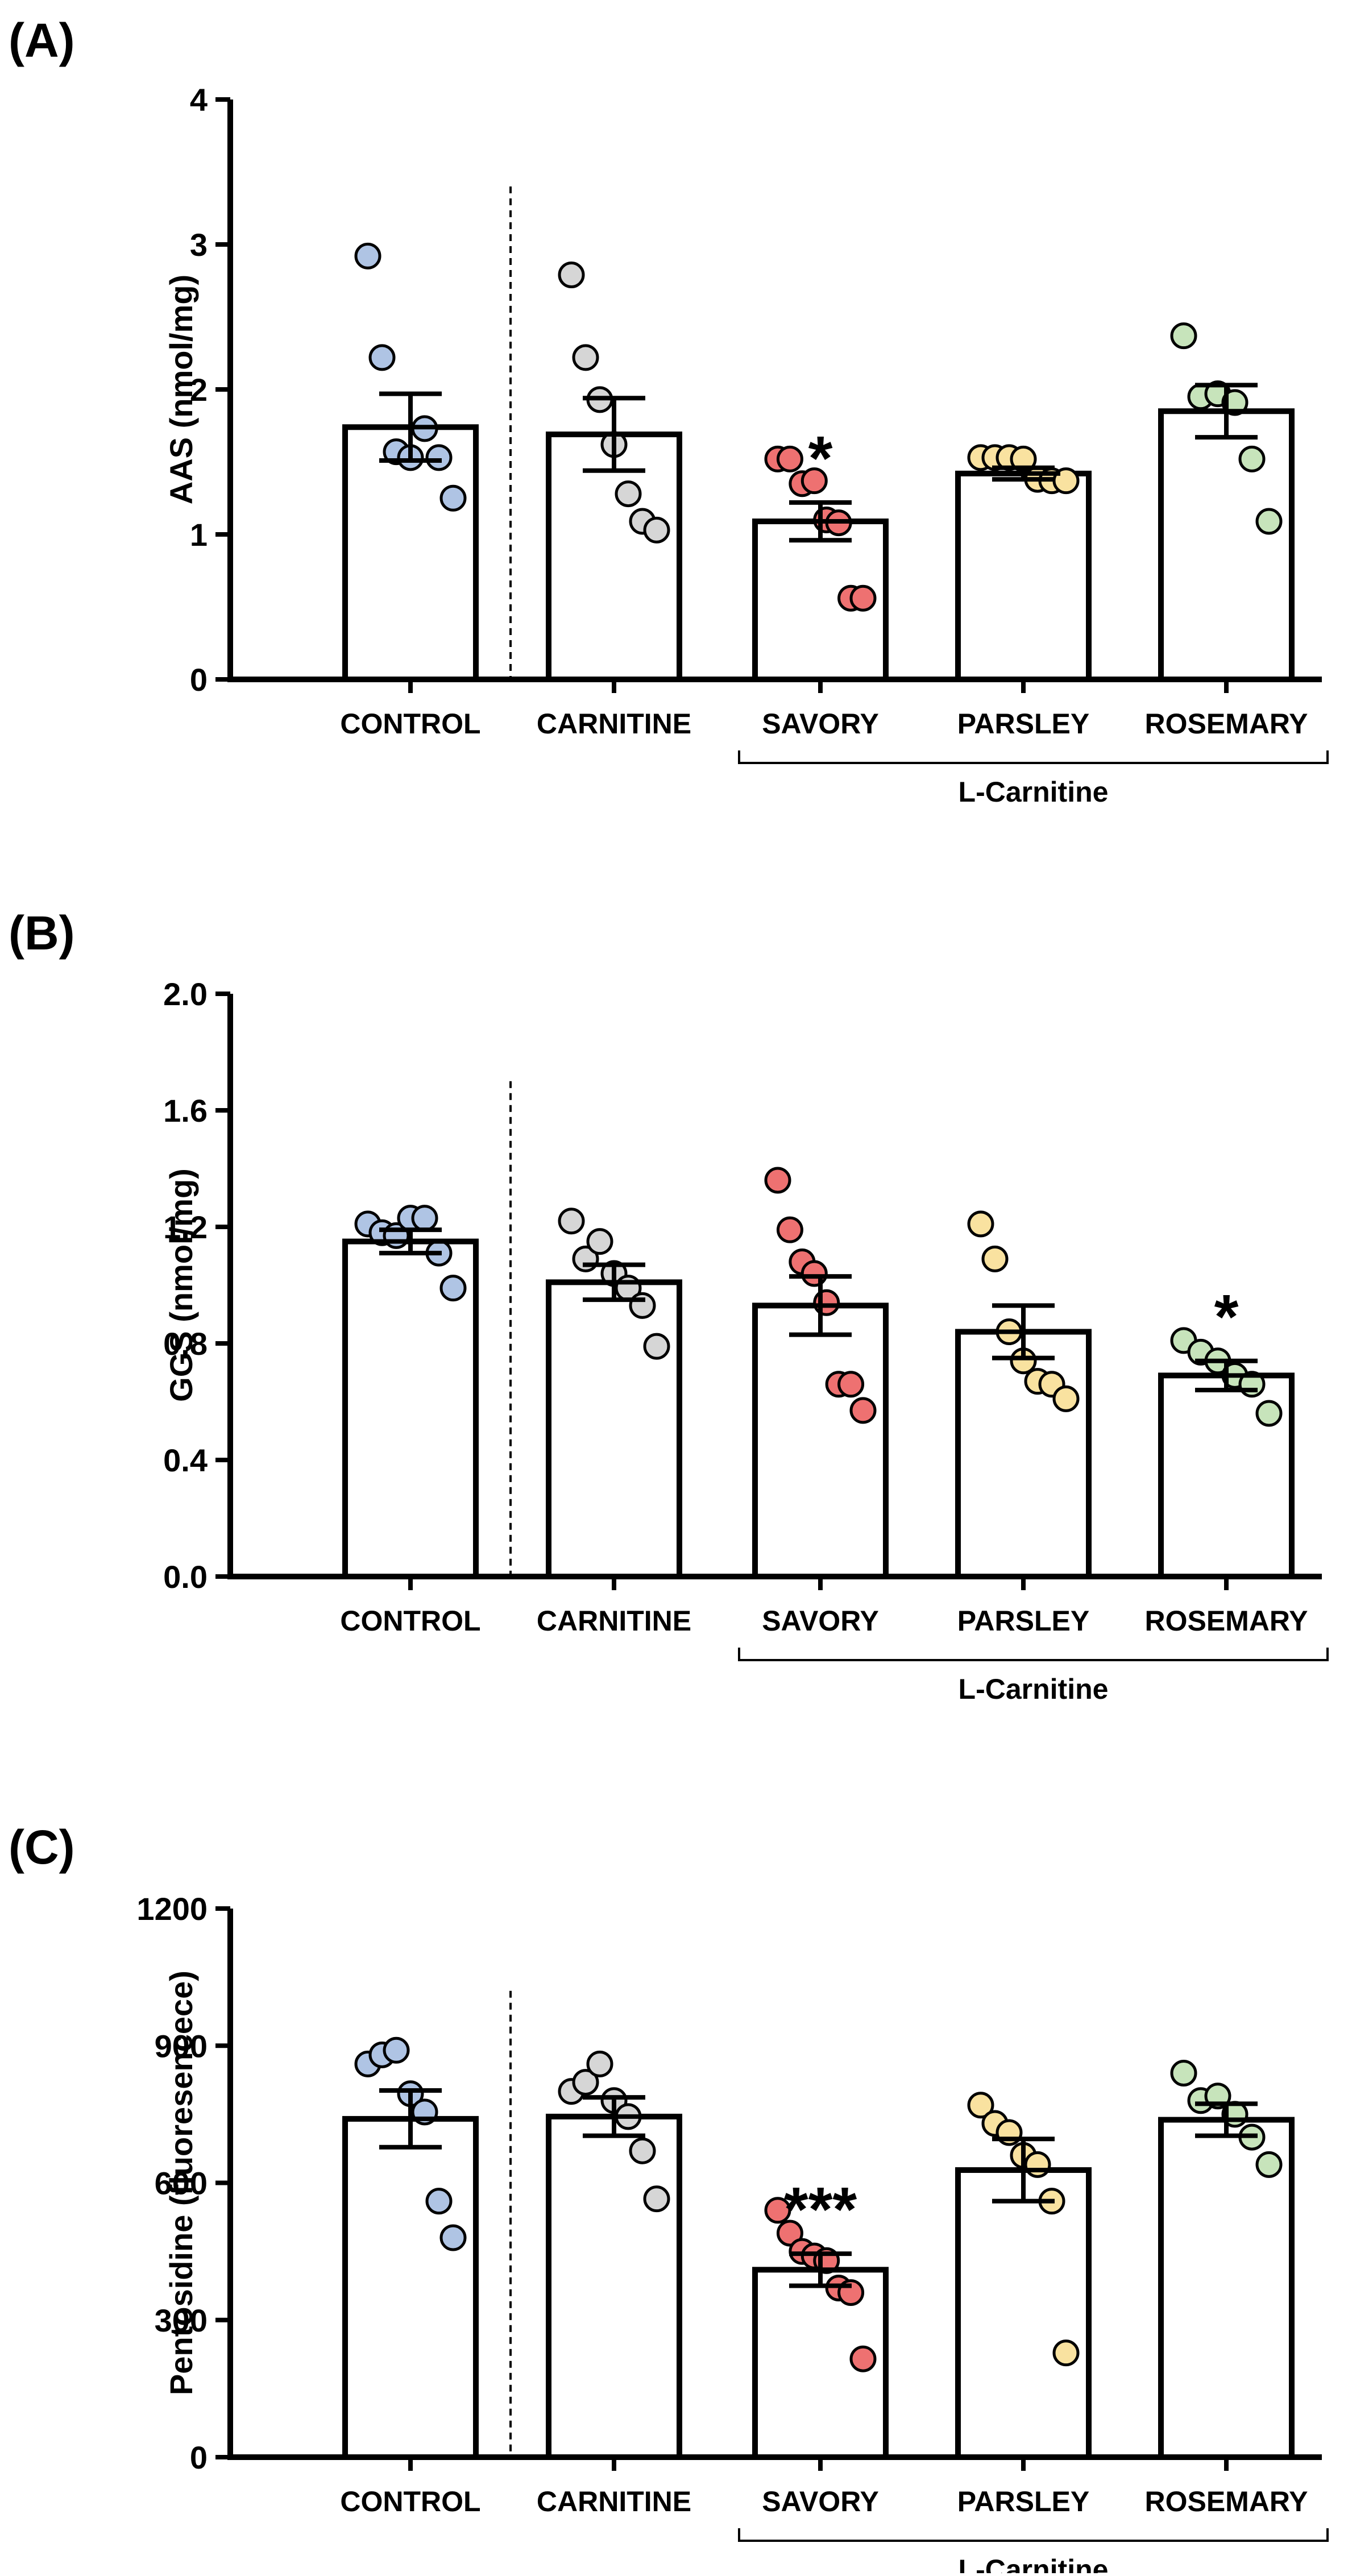 The width and height of the screenshot is (1348, 2576). Describe the element at coordinates (185, 1577) in the screenshot. I see `y-tick-label: 0.0` at that location.